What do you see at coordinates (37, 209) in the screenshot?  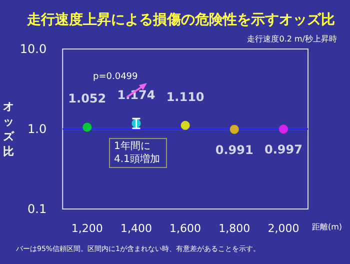 I see `y-tick-label: 0.1` at bounding box center [37, 209].